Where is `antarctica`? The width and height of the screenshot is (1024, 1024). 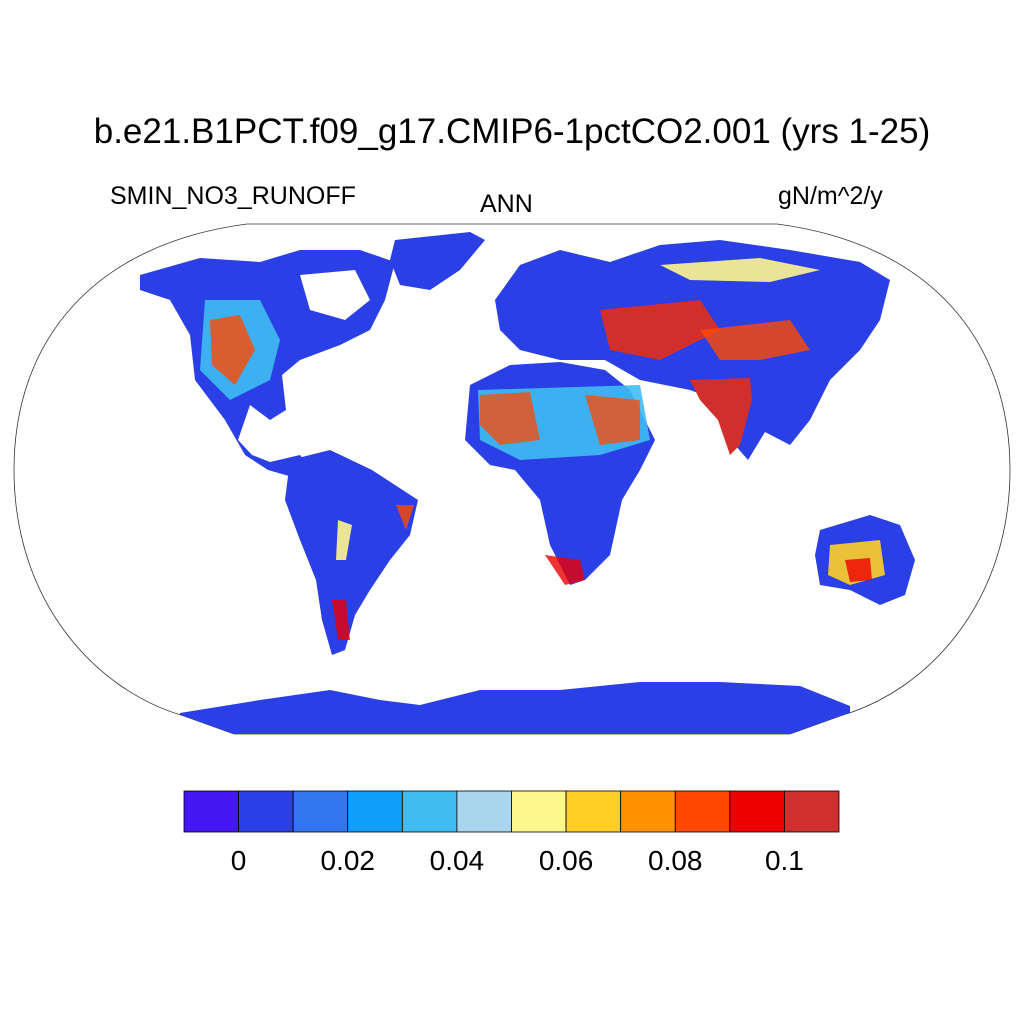 antarctica is located at coordinates (515, 708).